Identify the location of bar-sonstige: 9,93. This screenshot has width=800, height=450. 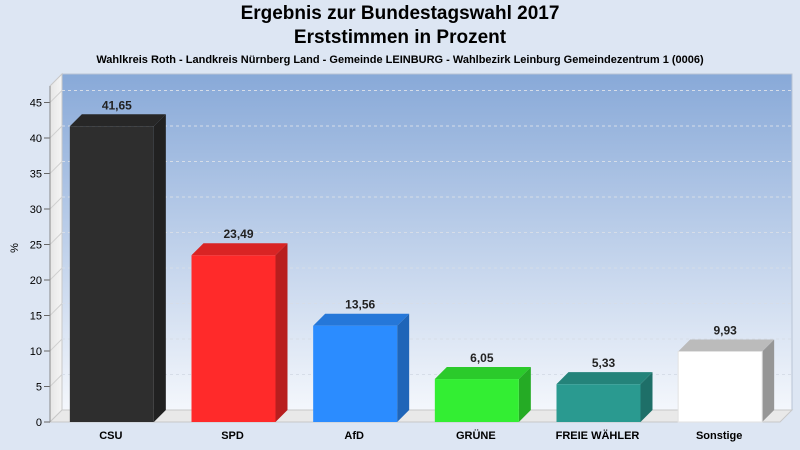
(726, 373).